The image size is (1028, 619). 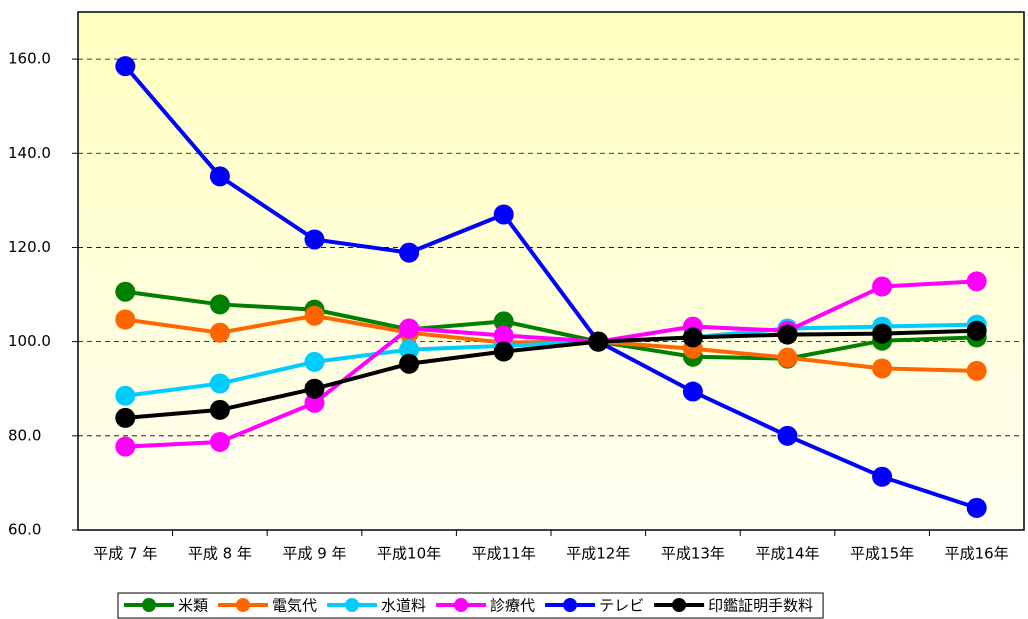 What do you see at coordinates (760, 606) in the screenshot?
I see `legend-label: 印鑑証明手数料` at bounding box center [760, 606].